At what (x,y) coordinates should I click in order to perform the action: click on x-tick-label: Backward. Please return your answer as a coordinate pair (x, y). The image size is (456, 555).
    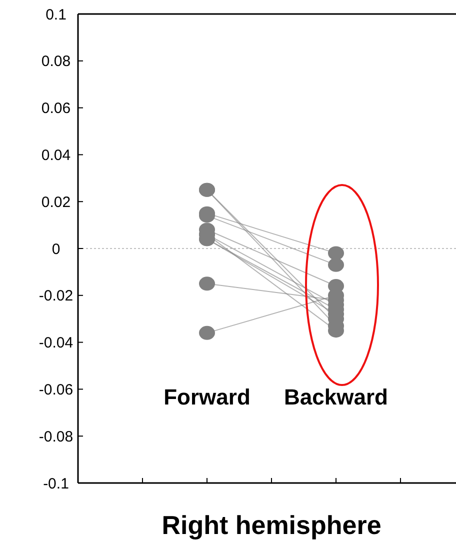
    Looking at the image, I should click on (336, 397).